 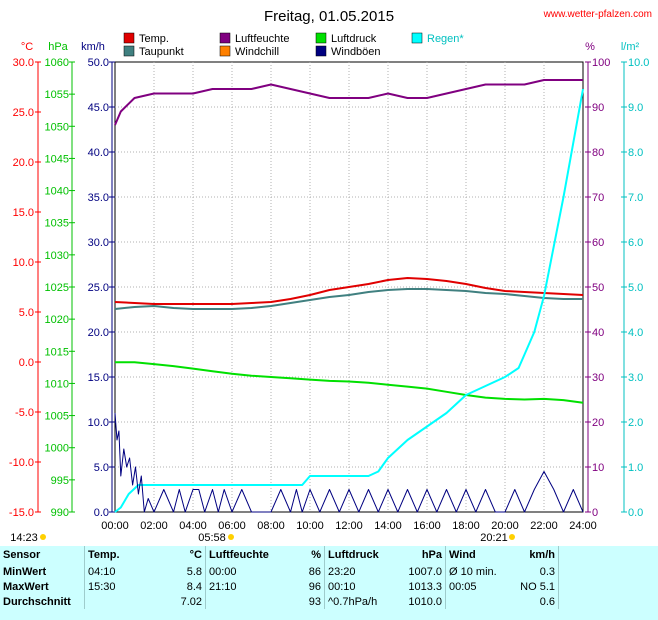 What do you see at coordinates (590, 47) in the screenshot?
I see `unit-pct: %` at bounding box center [590, 47].